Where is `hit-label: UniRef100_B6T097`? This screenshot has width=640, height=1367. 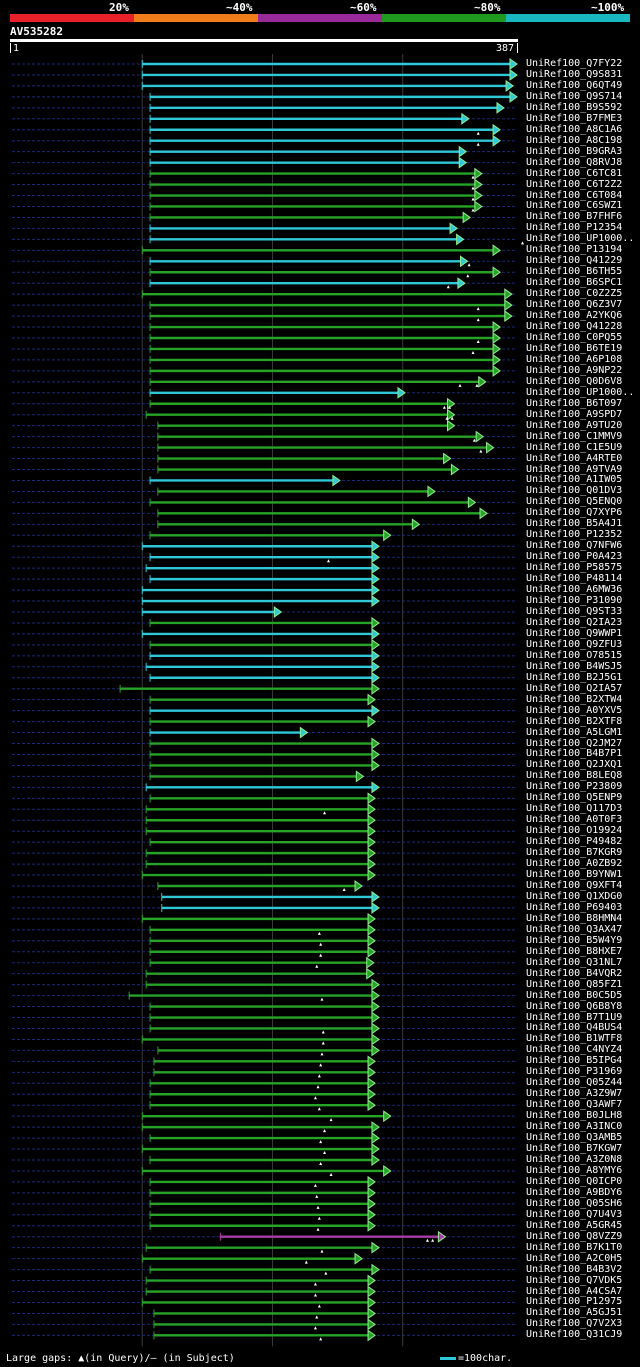 hit-label: UniRef100_B6T097 is located at coordinates (574, 403).